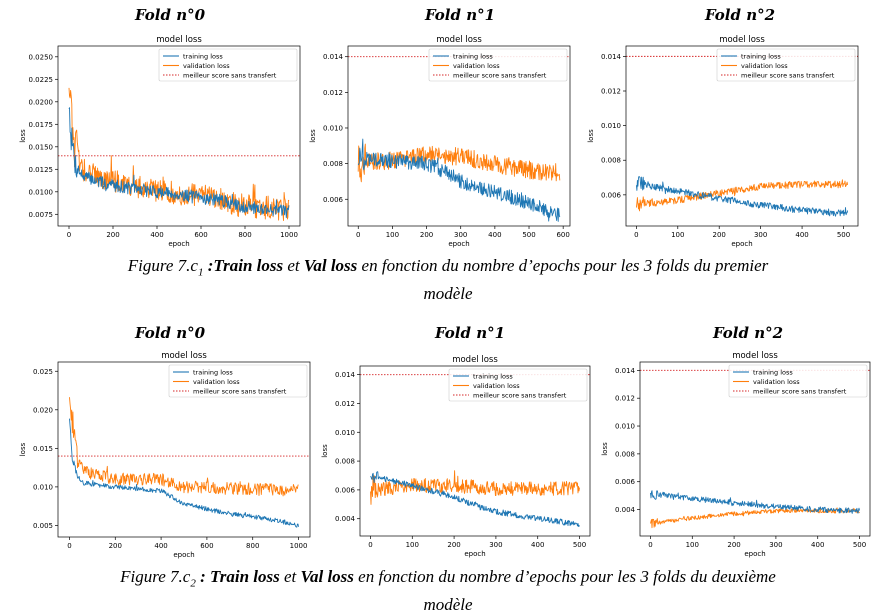 The image size is (896, 615). I want to click on y-tick-label: 0.0200, so click(41, 102).